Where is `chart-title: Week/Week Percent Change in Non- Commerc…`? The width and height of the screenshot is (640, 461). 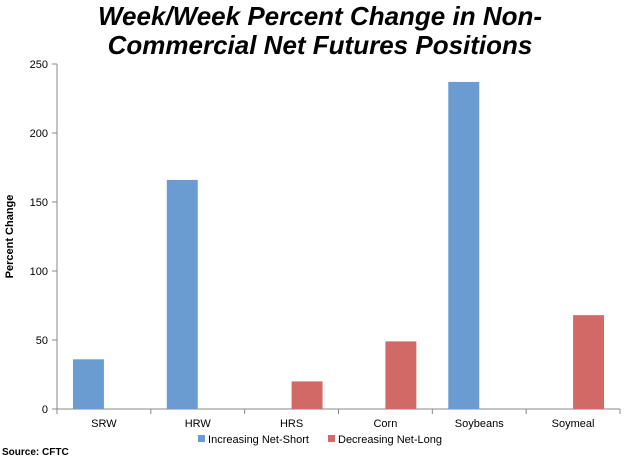 chart-title: Week/Week Percent Change in Non- Commerc… is located at coordinates (320, 31).